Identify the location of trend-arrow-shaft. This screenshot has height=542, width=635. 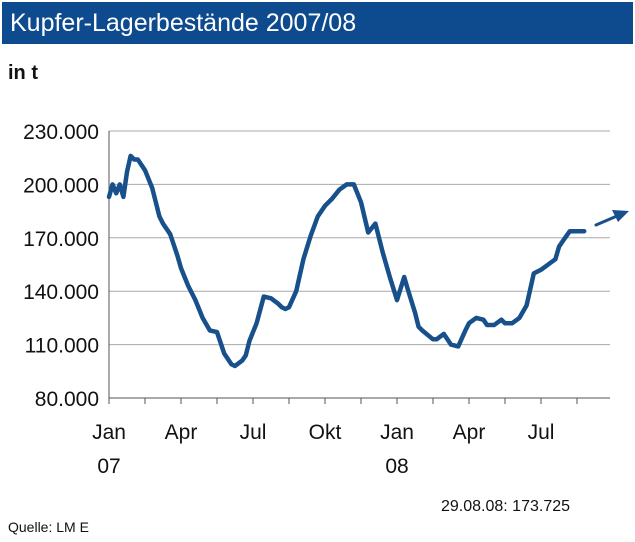
(606, 220).